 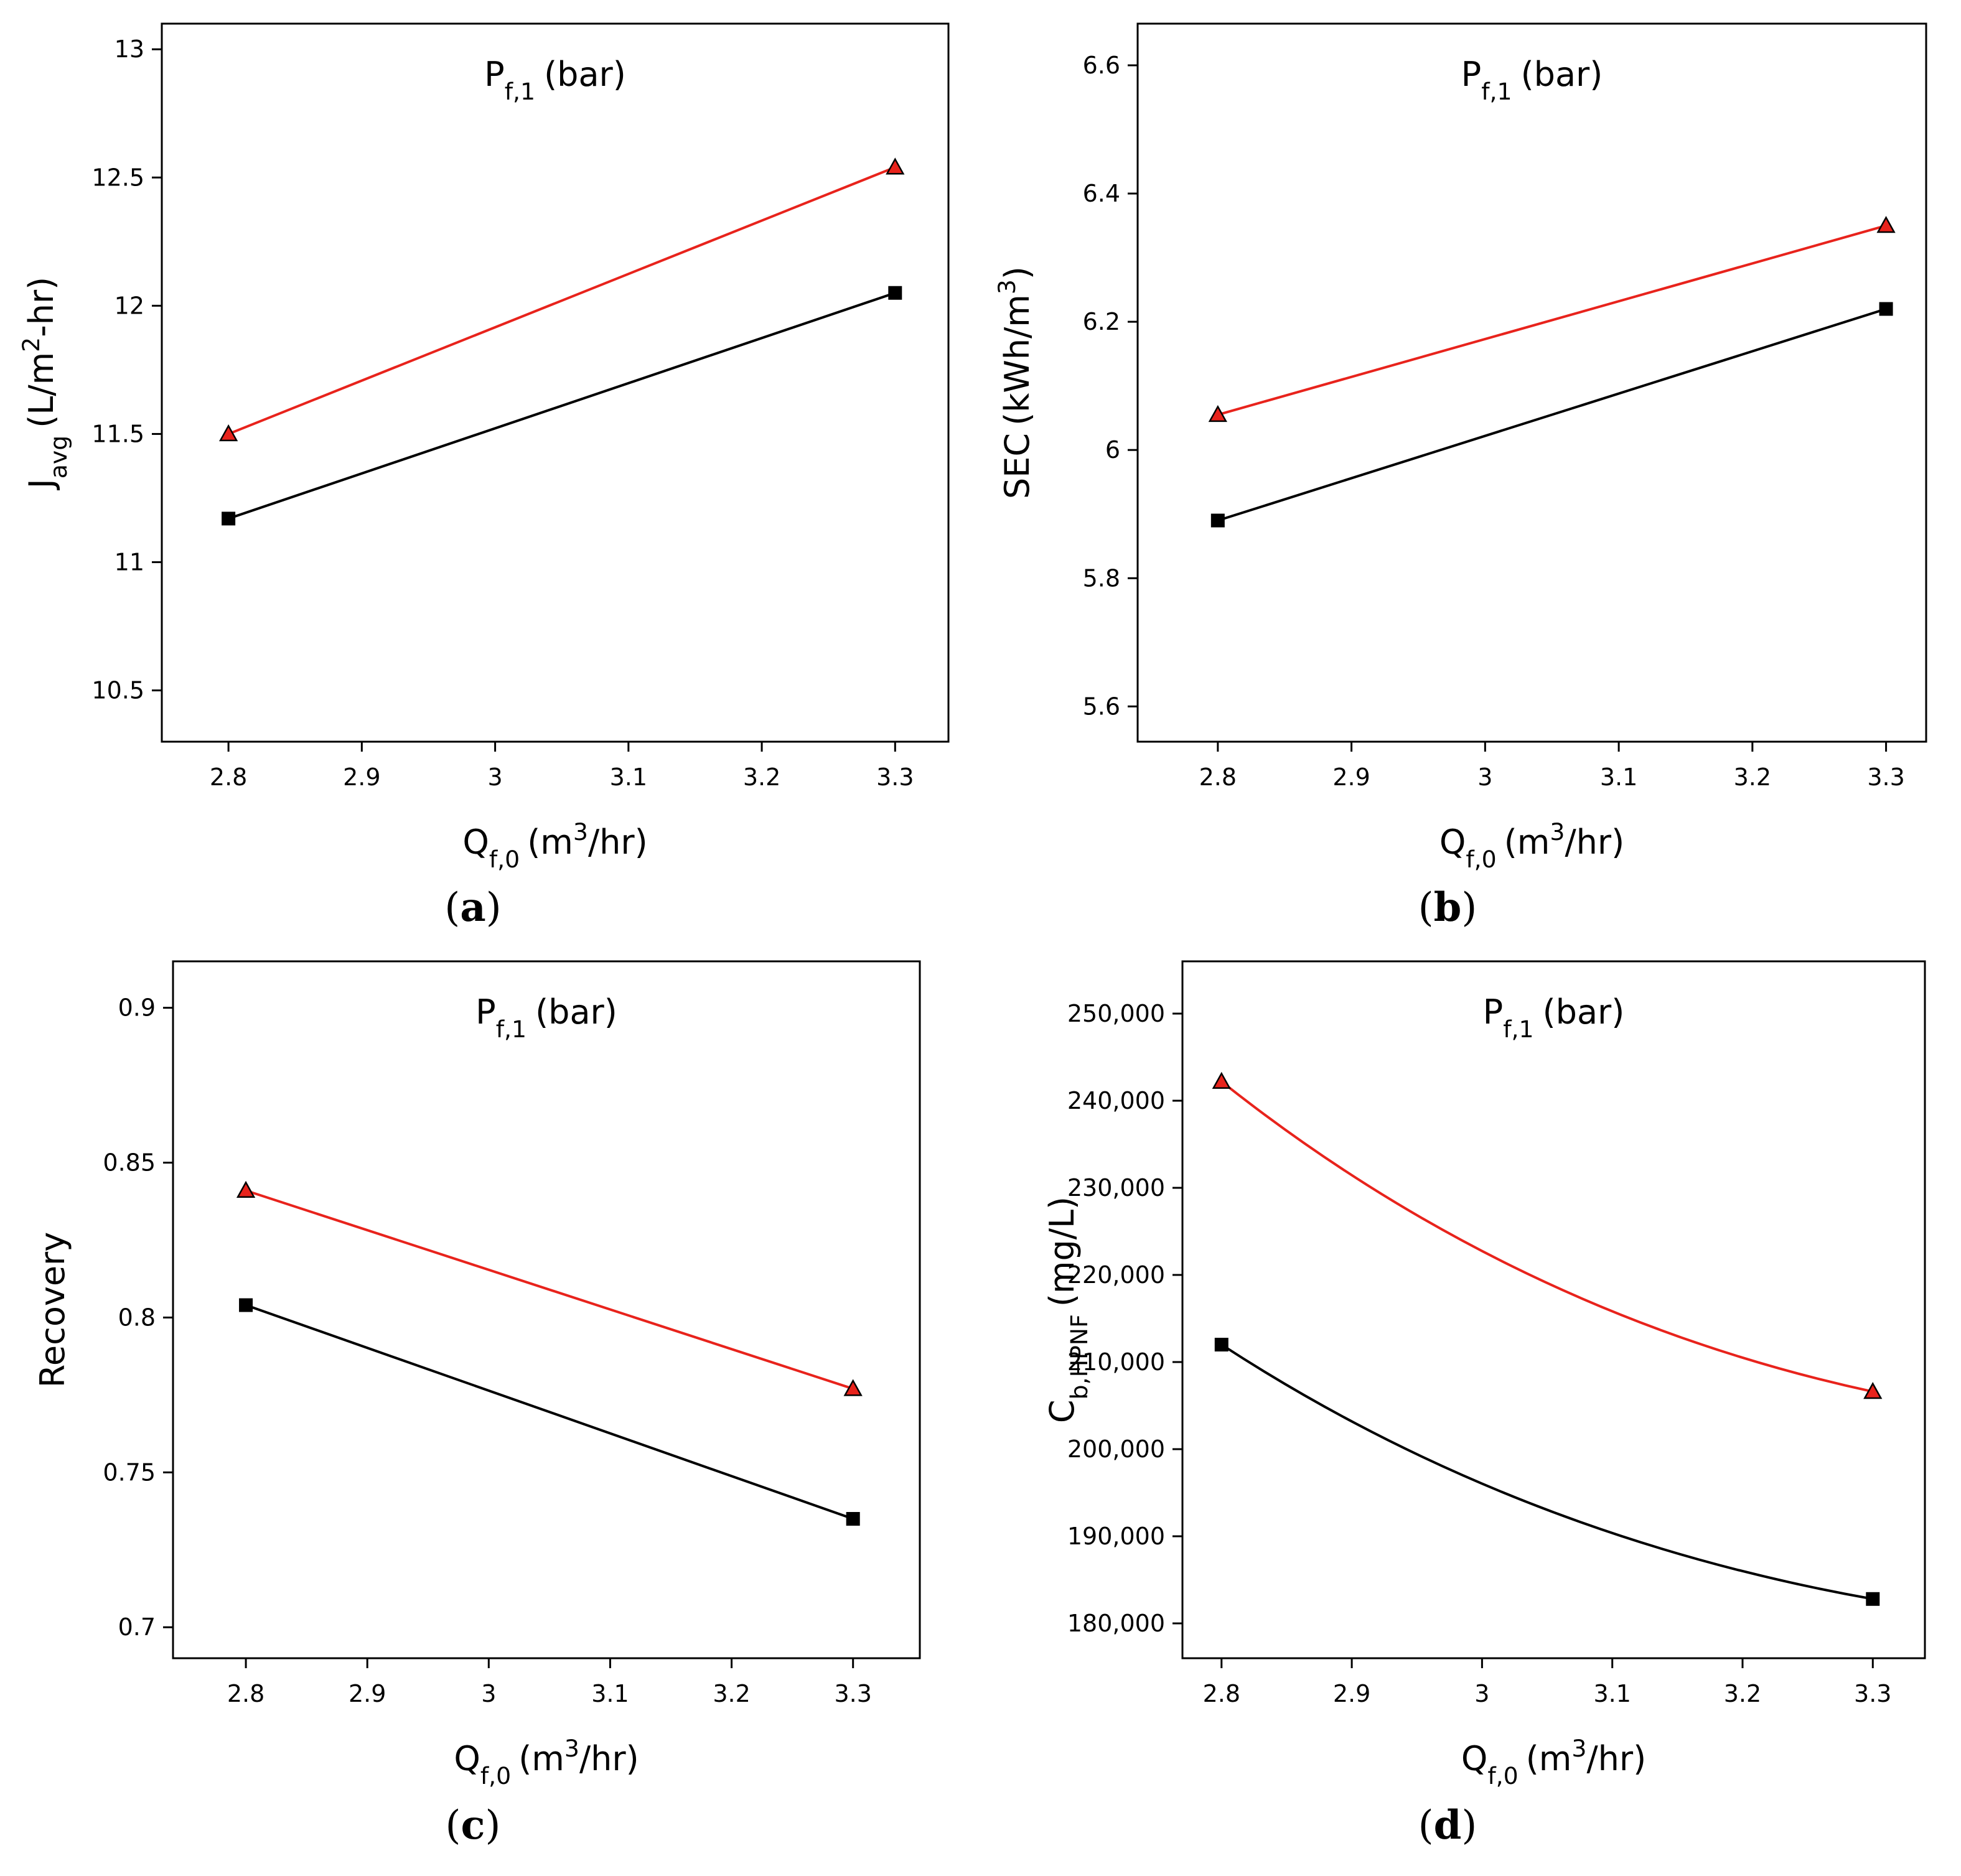 What do you see at coordinates (1062, 1411) in the screenshot?
I see `label-main: C` at bounding box center [1062, 1411].